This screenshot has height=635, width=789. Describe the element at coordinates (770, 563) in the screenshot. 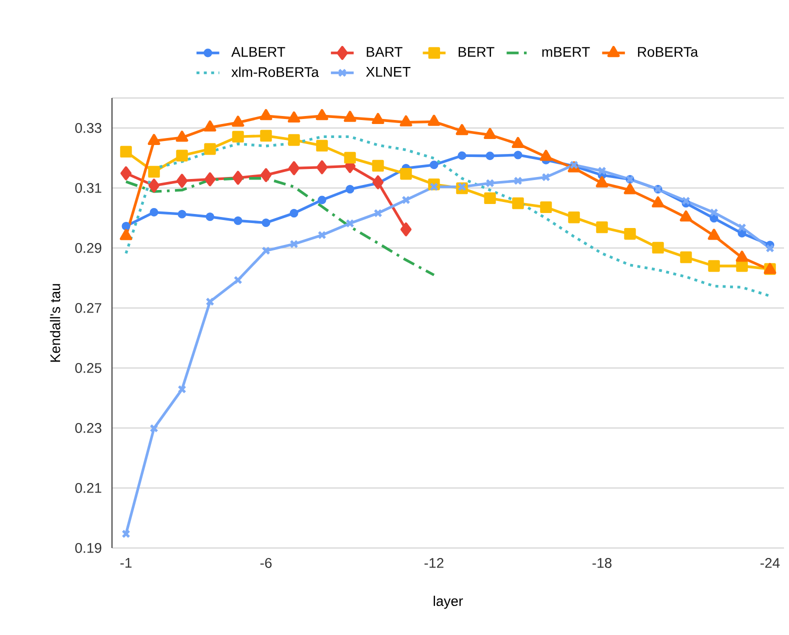

I see `x-tick-label: -24` at that location.